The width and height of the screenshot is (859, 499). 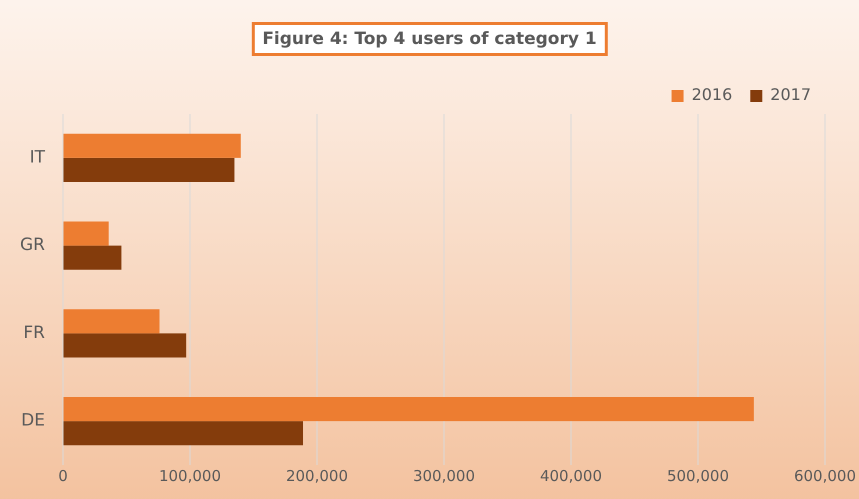 I want to click on x-tick-label: 0, so click(x=63, y=475).